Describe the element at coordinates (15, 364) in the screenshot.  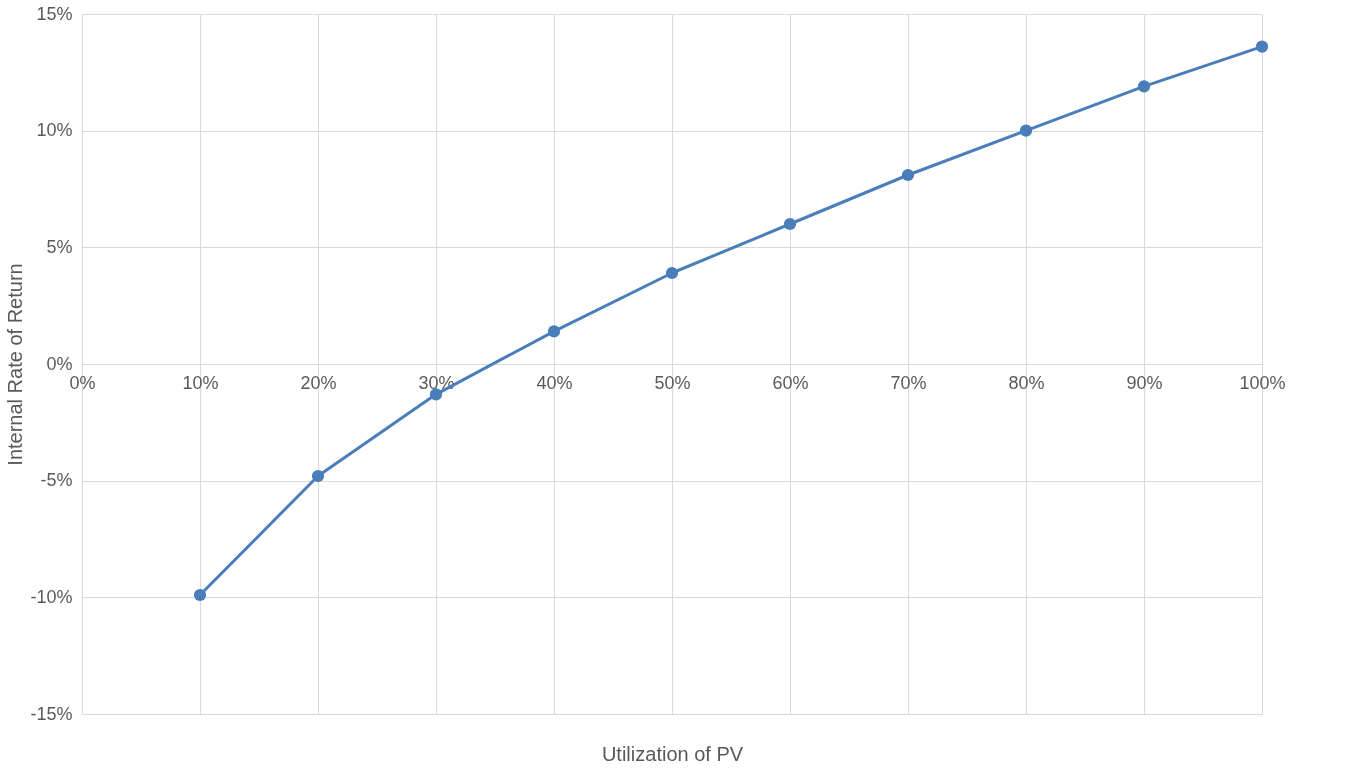
I see `y-axis-title: Internal Rate of Return` at that location.